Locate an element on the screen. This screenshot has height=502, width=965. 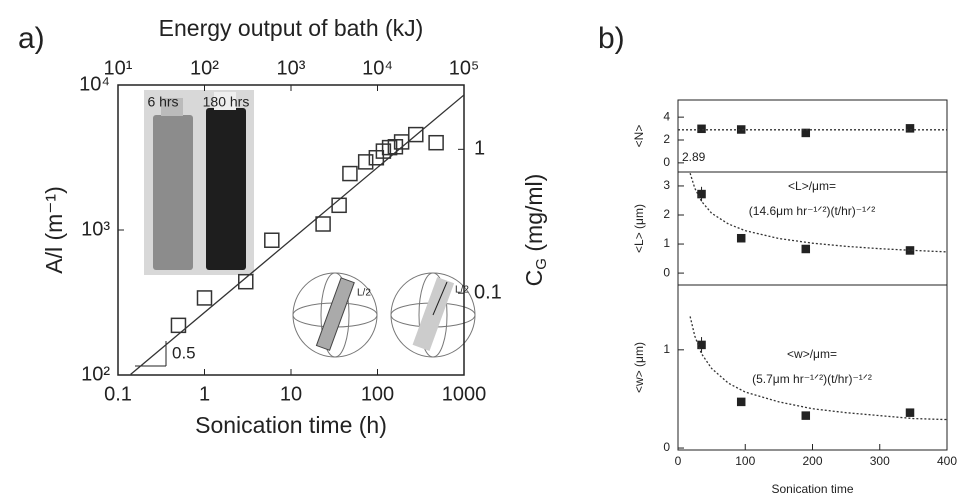
y2-tick-label: 1 is located at coordinates (479, 149).